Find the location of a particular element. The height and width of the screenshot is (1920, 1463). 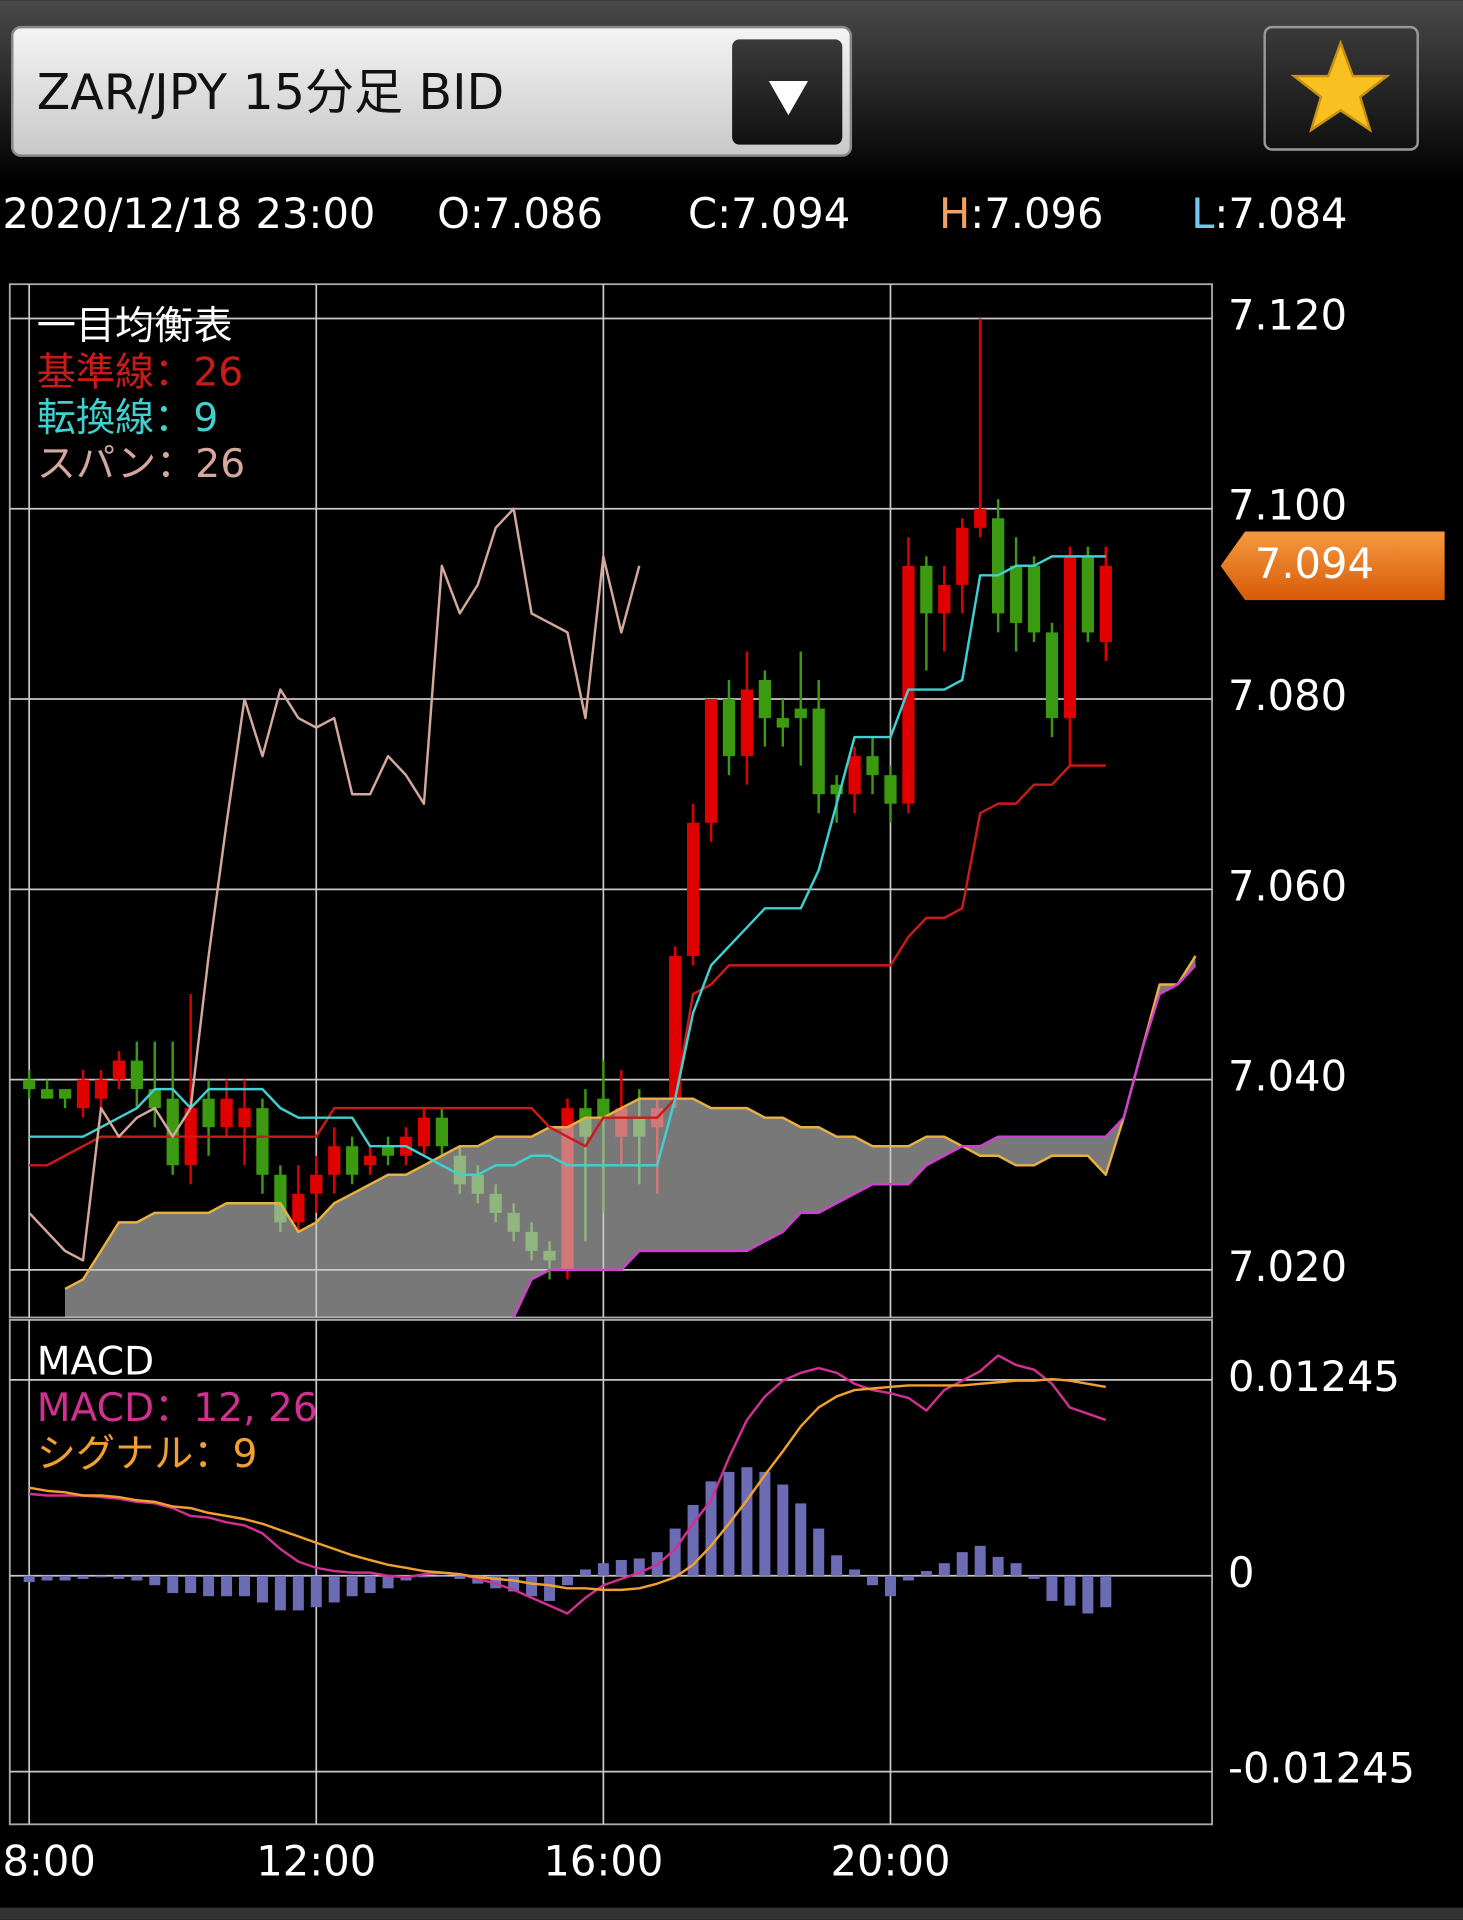

legend-item: シグナル：9 is located at coordinates (147, 1454).